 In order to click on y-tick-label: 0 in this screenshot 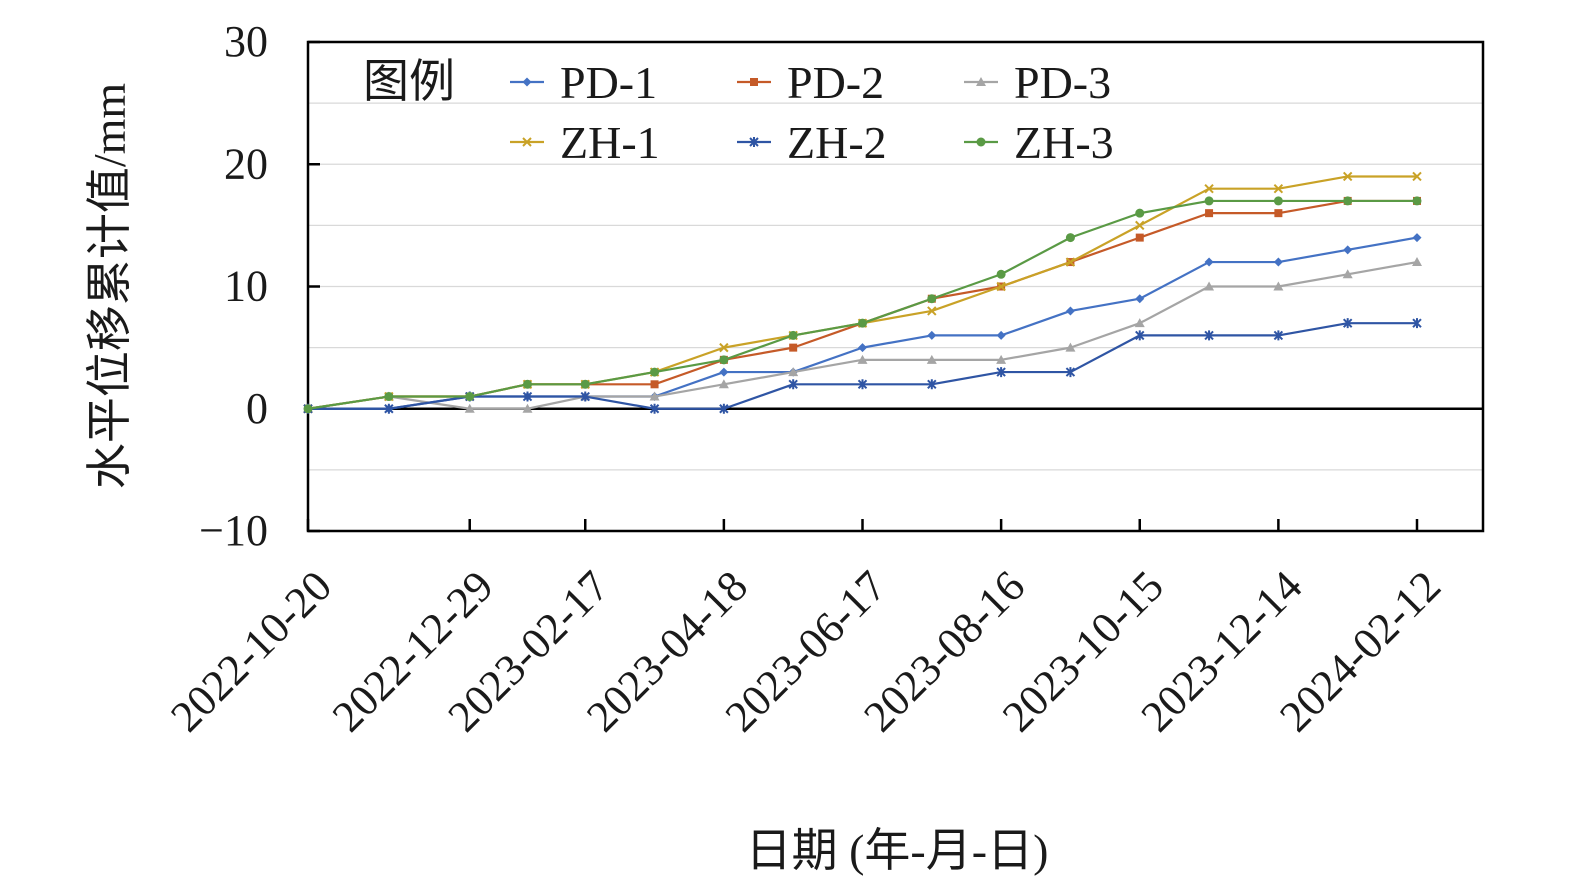, I will do `click(257, 408)`.